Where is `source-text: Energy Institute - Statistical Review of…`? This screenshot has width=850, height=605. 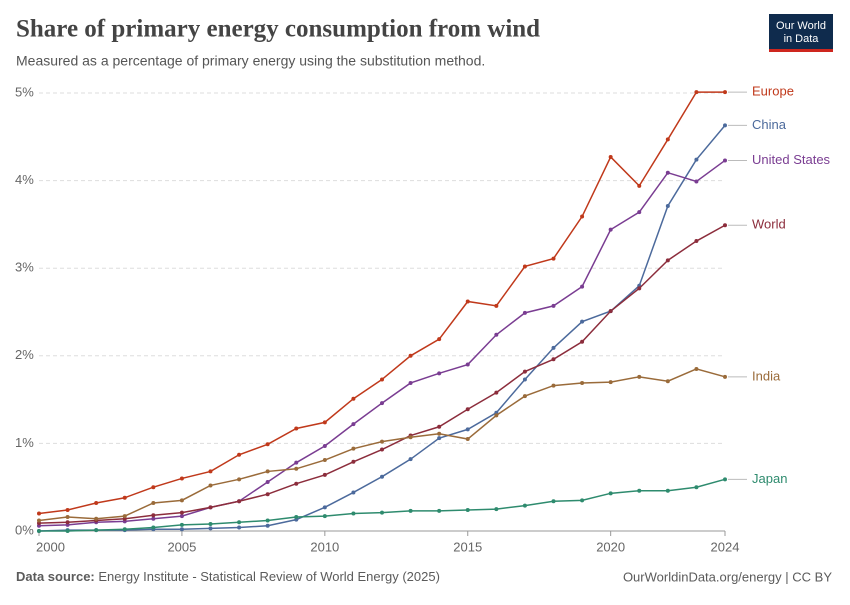
source-text: Energy Institute - Statistical Review of… is located at coordinates (269, 576).